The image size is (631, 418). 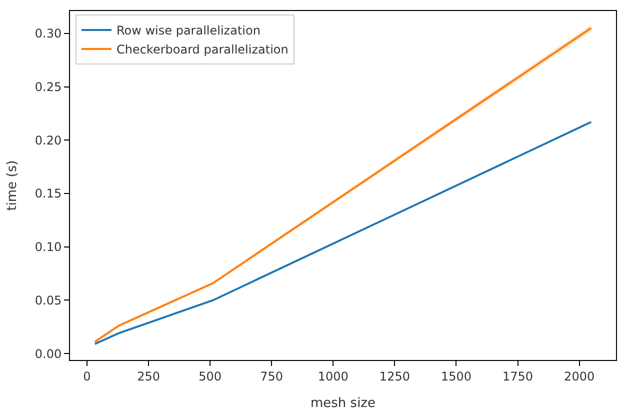 What do you see at coordinates (210, 376) in the screenshot?
I see `x-tick-label: 500` at bounding box center [210, 376].